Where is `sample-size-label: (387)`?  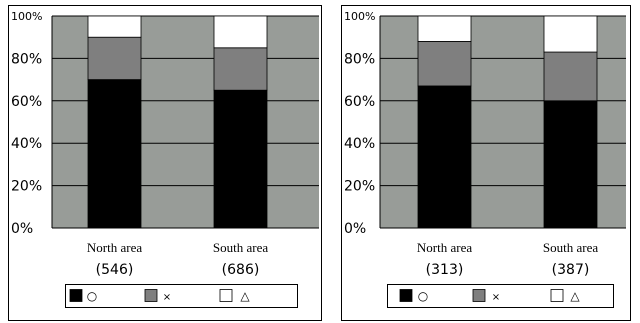 sample-size-label: (387) is located at coordinates (571, 270).